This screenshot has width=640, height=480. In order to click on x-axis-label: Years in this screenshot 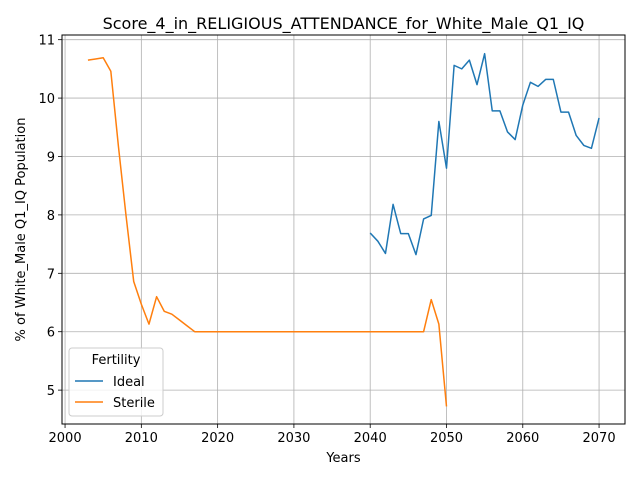, I will do `click(343, 458)`.